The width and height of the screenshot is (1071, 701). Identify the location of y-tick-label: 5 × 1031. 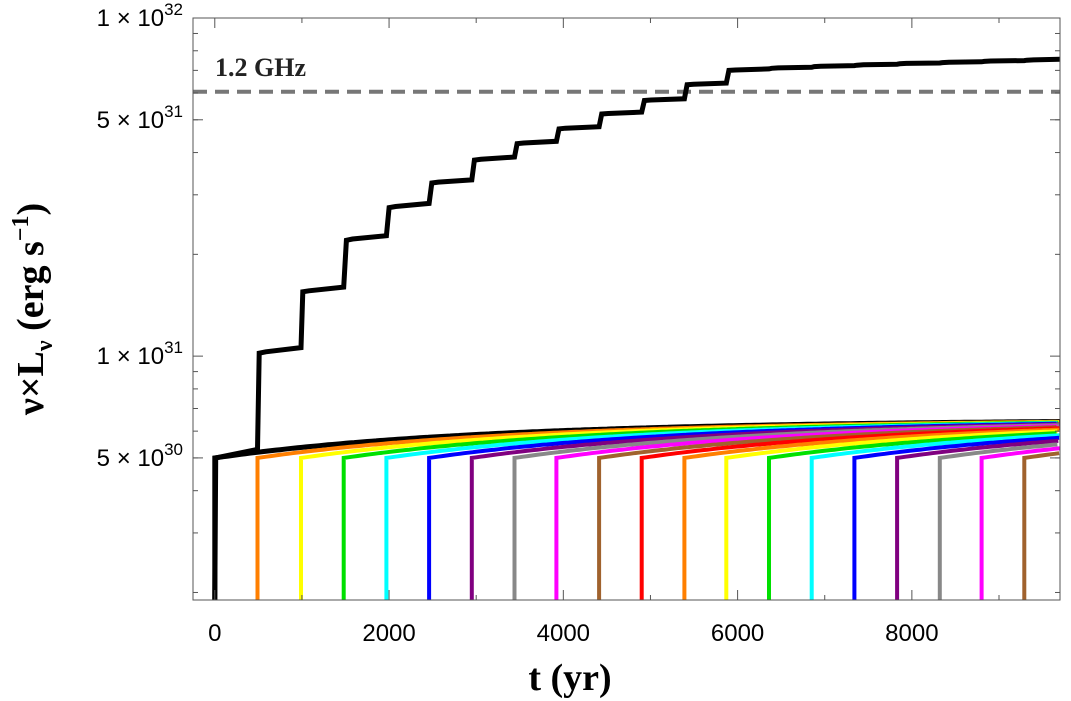
(140, 118).